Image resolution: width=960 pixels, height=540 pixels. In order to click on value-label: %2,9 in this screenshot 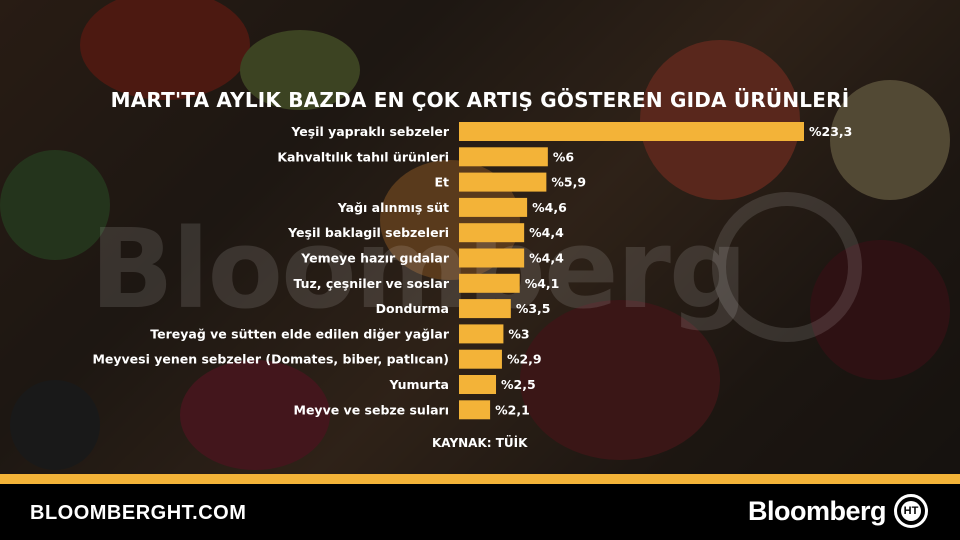, I will do `click(524, 359)`.